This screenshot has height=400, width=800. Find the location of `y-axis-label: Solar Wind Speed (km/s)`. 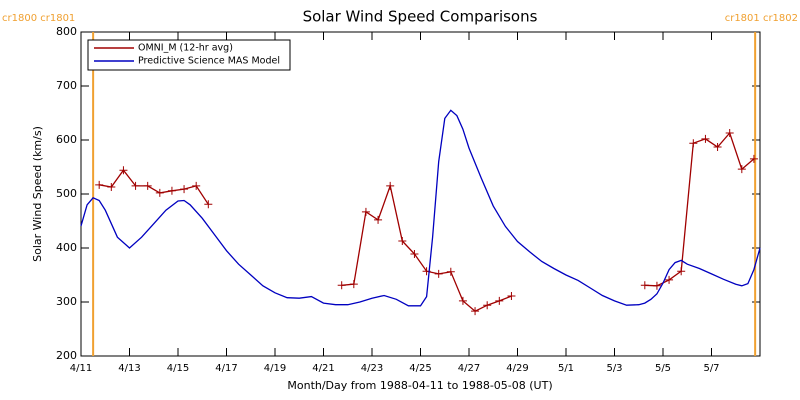

y-axis-label: Solar Wind Speed (km/s) is located at coordinates (37, 194).